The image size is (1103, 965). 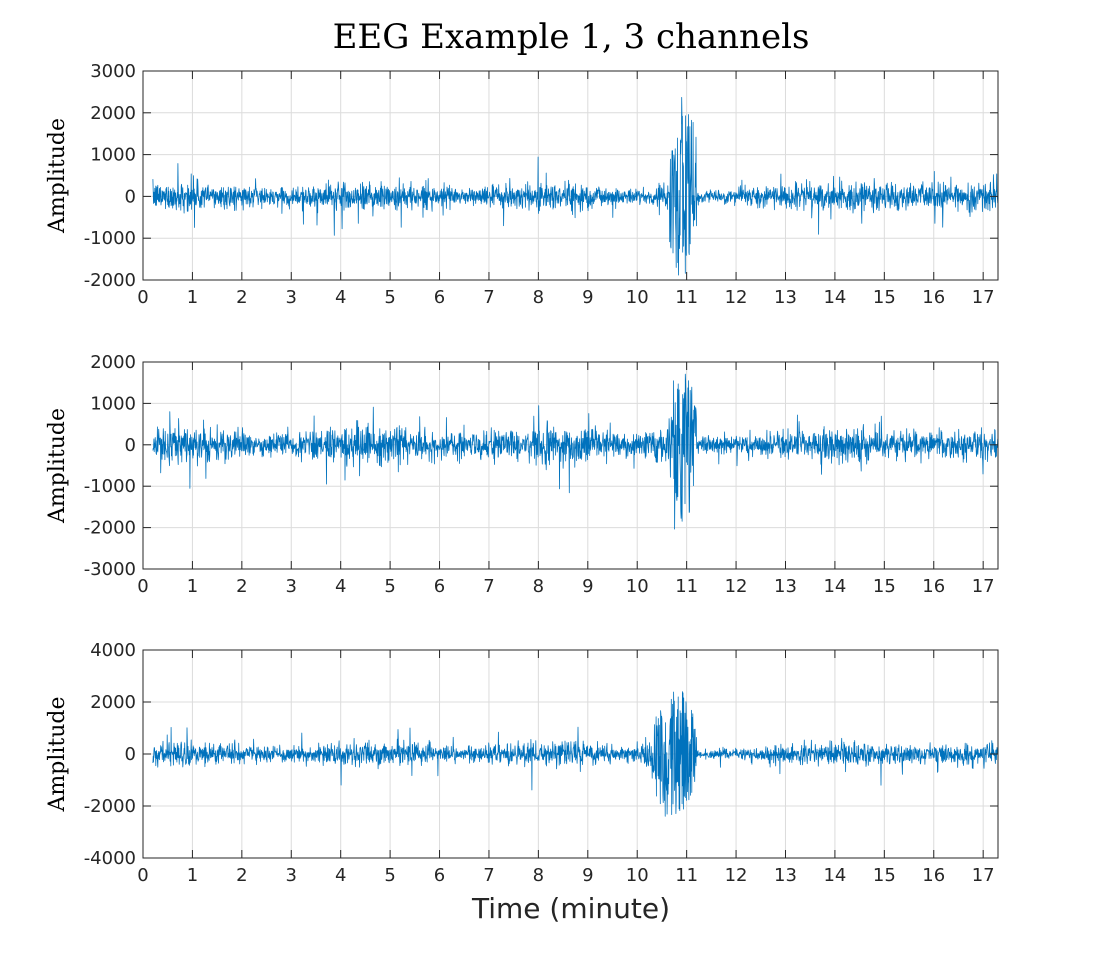 What do you see at coordinates (110, 569) in the screenshot?
I see `y-tick-label: -3000` at bounding box center [110, 569].